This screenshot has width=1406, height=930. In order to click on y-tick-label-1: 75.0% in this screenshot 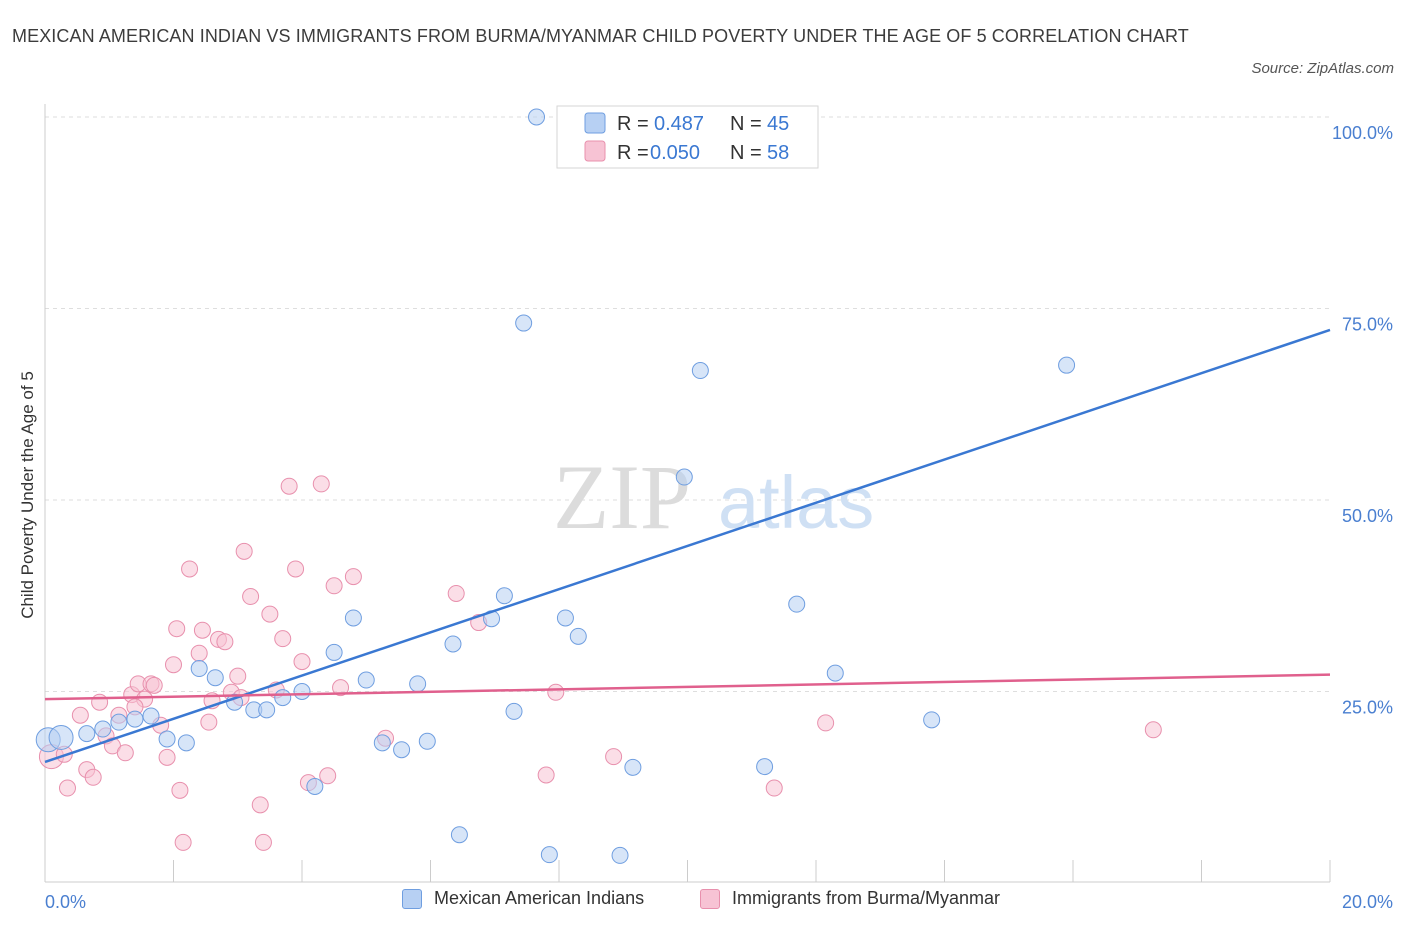, I will do `click(1367, 325)`.